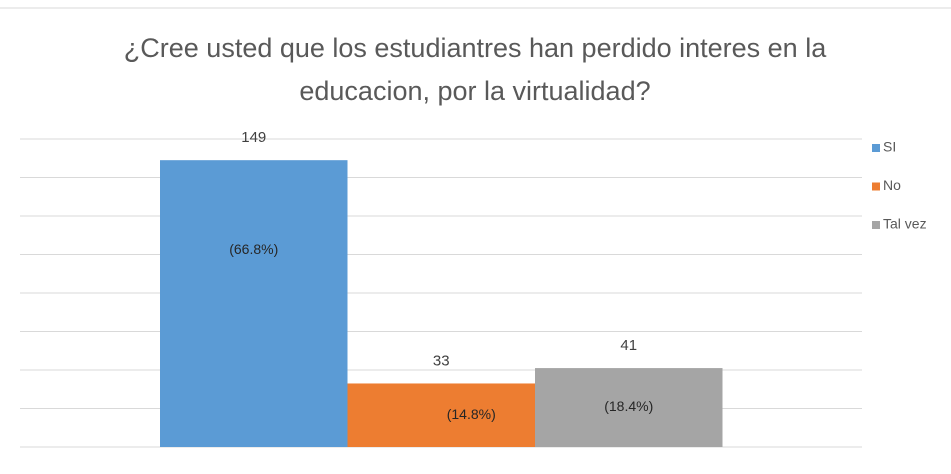  What do you see at coordinates (253, 249) in the screenshot?
I see `percent-label: (66.8%)` at bounding box center [253, 249].